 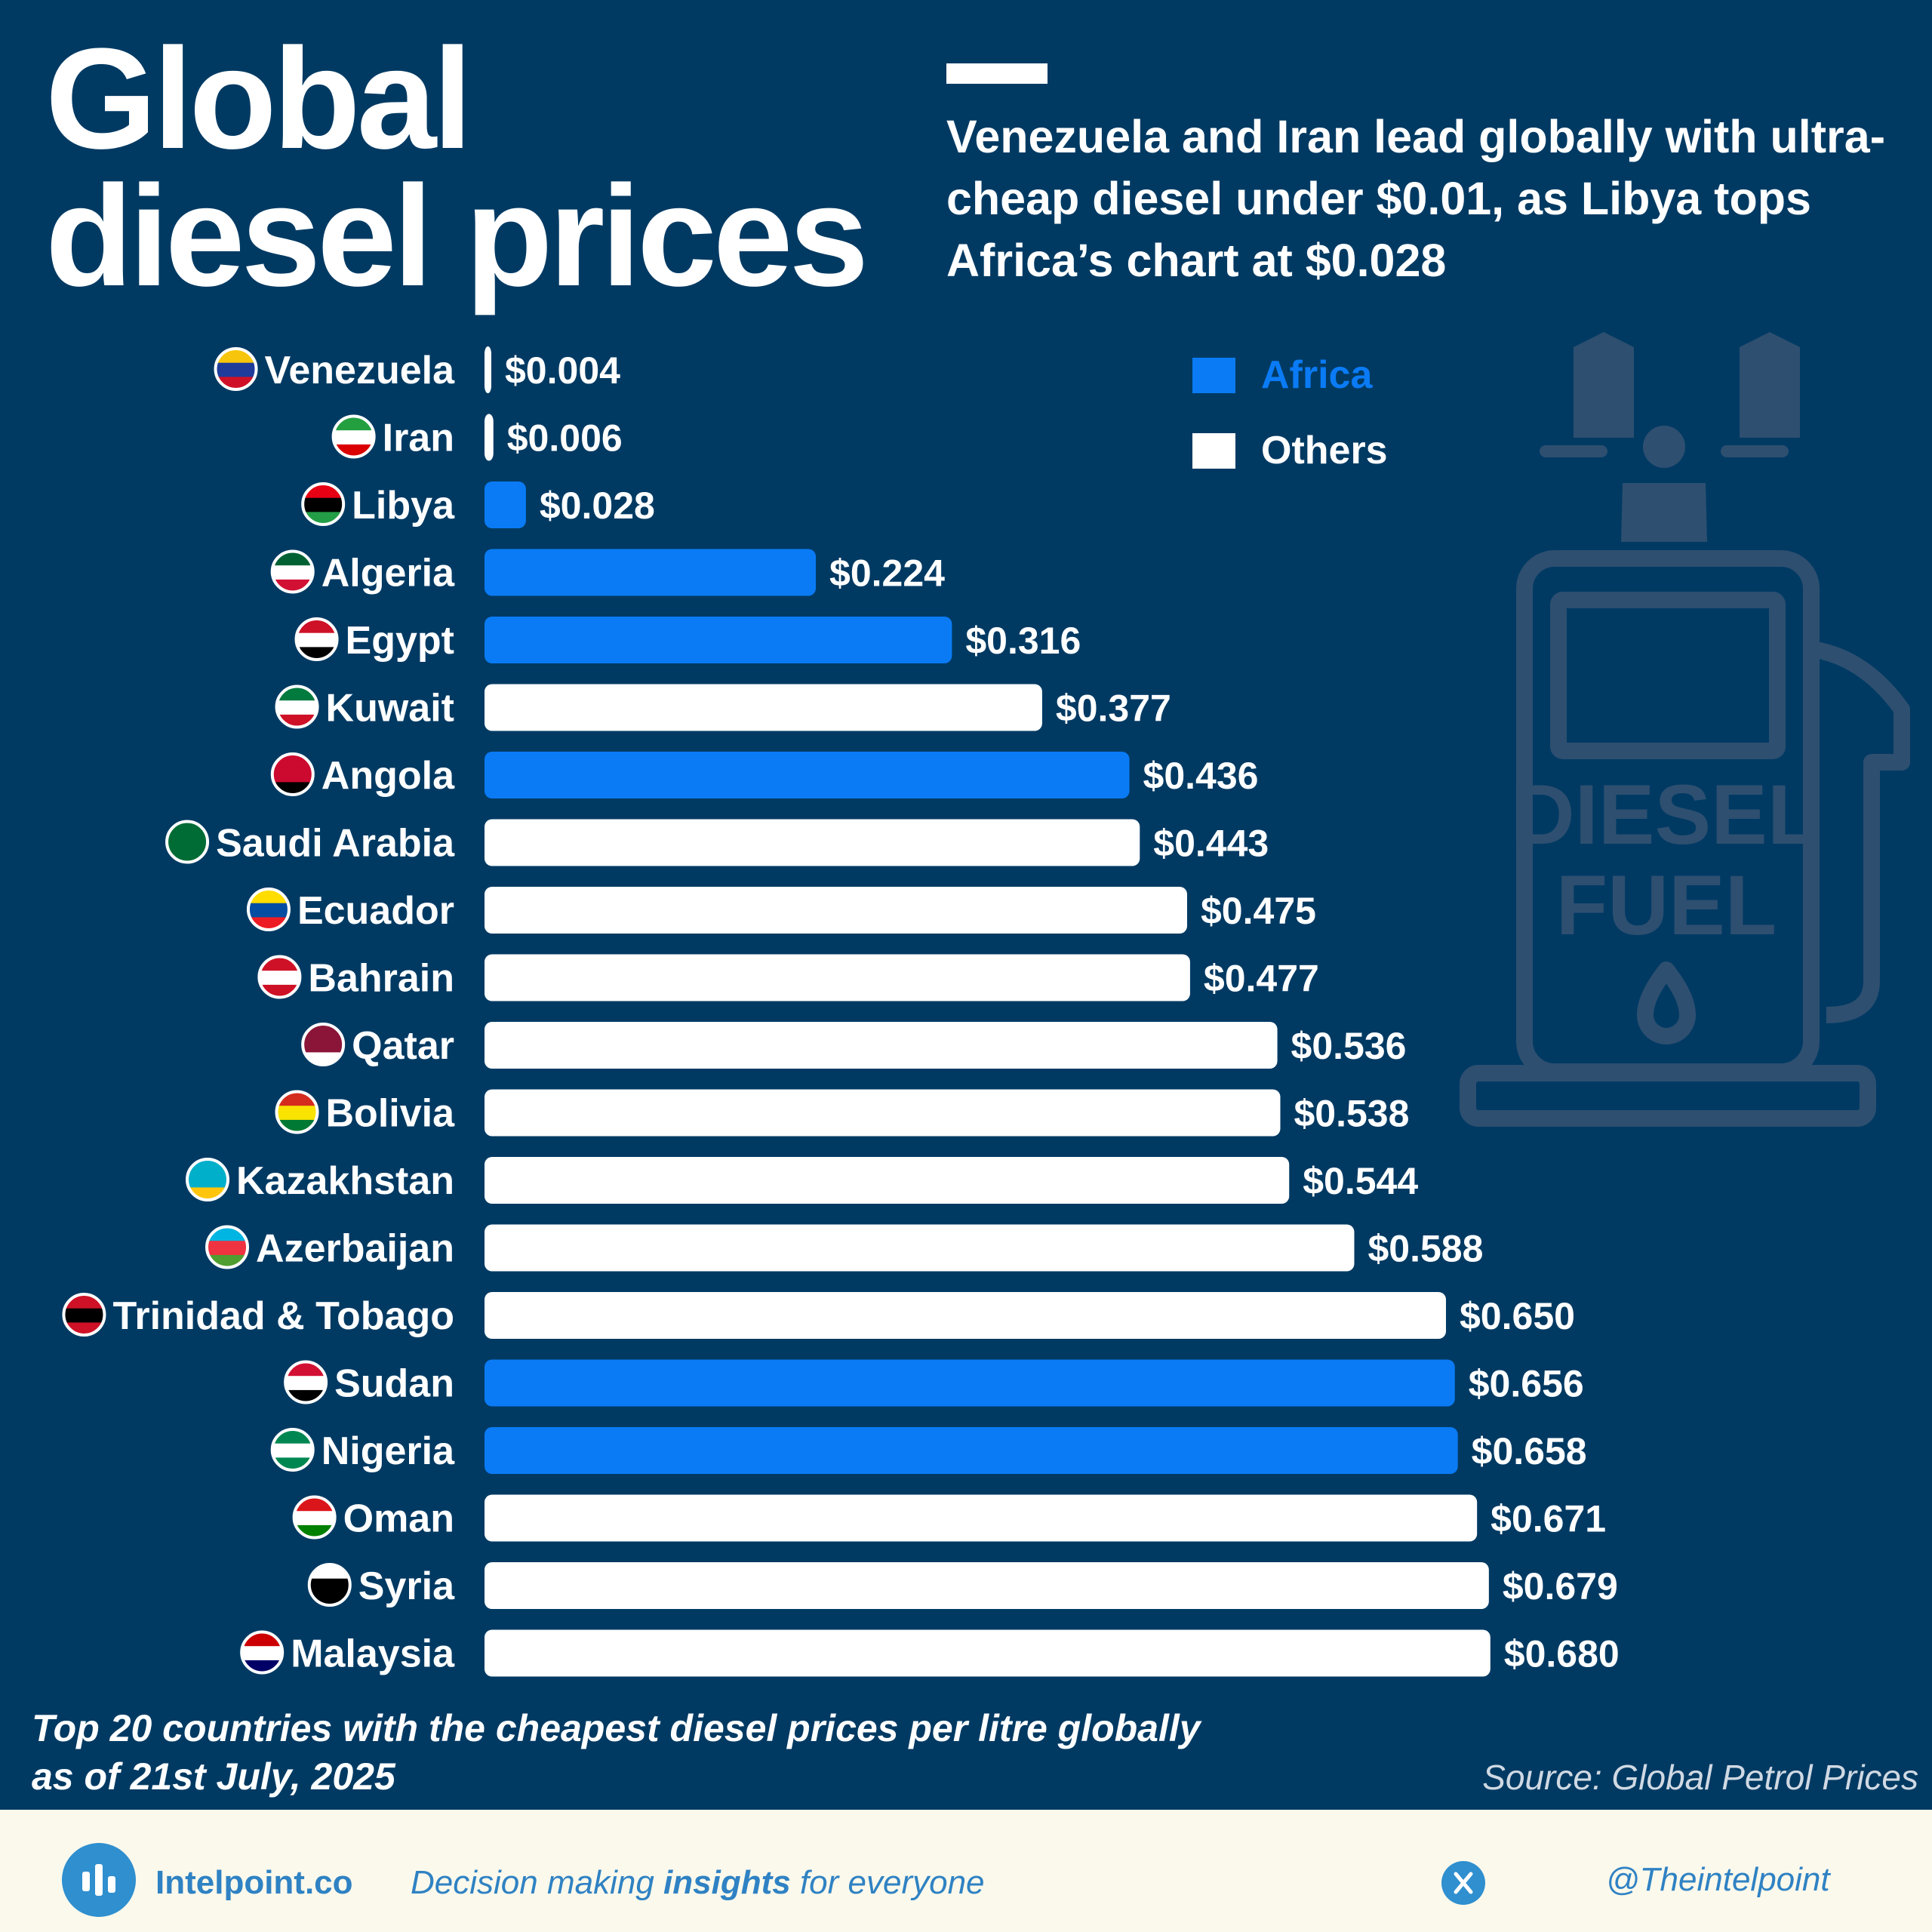 I want to click on value-label-angola: $0.436, so click(x=1201, y=776).